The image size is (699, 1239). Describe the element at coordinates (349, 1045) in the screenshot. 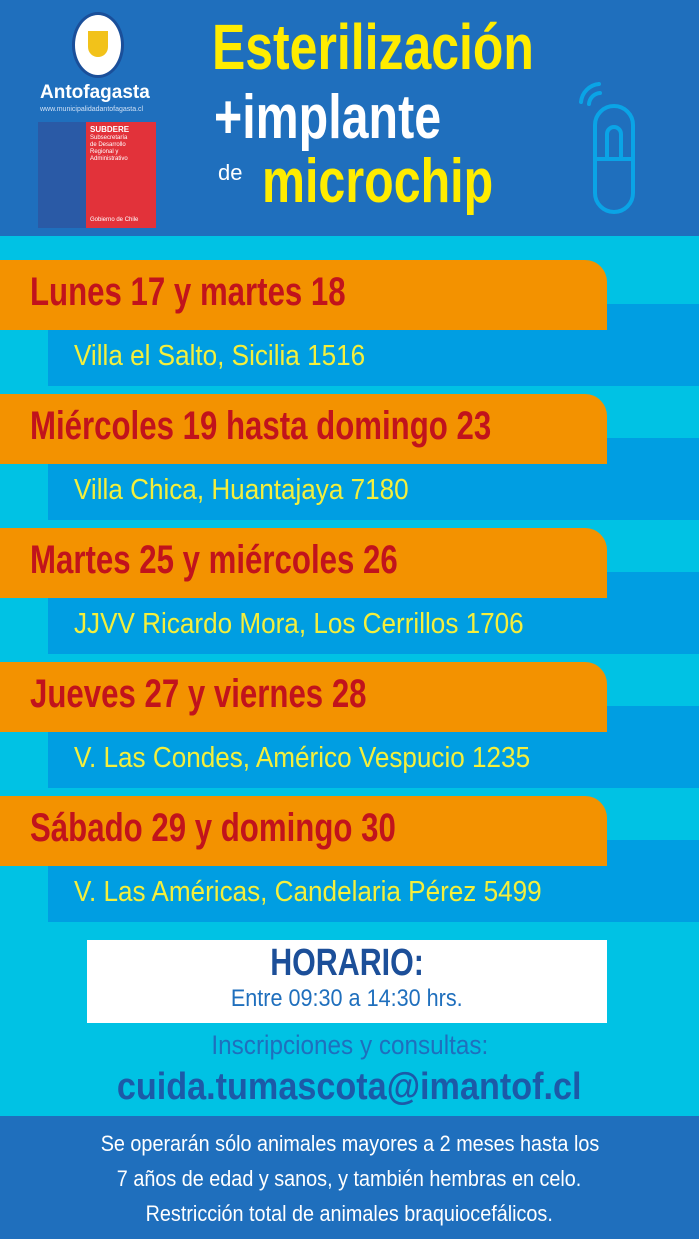

I see `contact-label: Inscripciones y consultas:` at that location.